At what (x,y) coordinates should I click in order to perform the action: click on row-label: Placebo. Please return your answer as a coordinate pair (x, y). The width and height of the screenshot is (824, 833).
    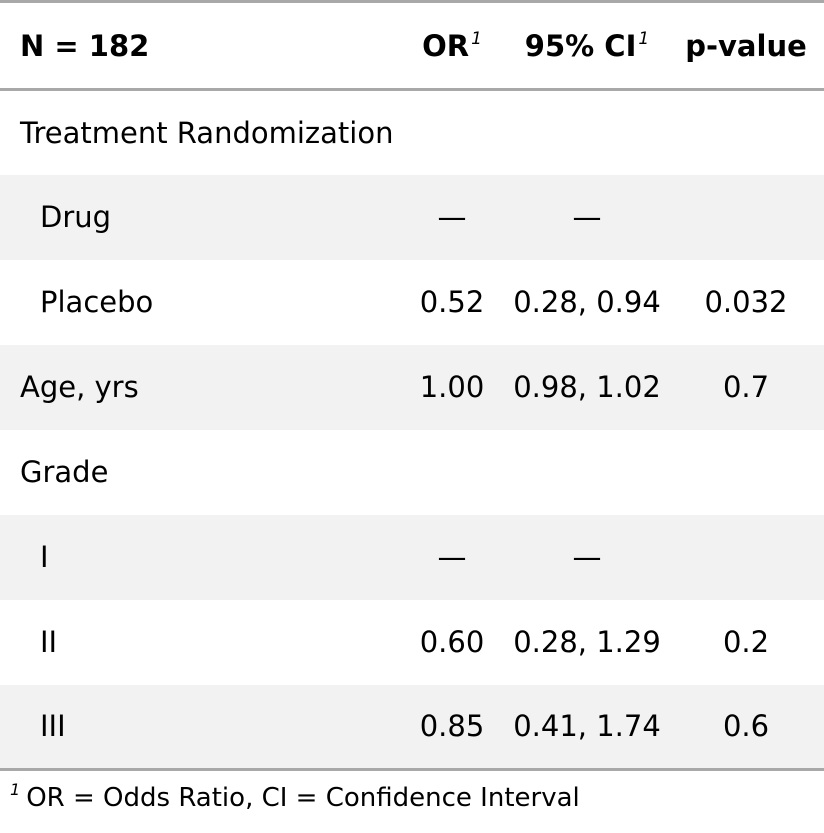
    Looking at the image, I should click on (97, 302).